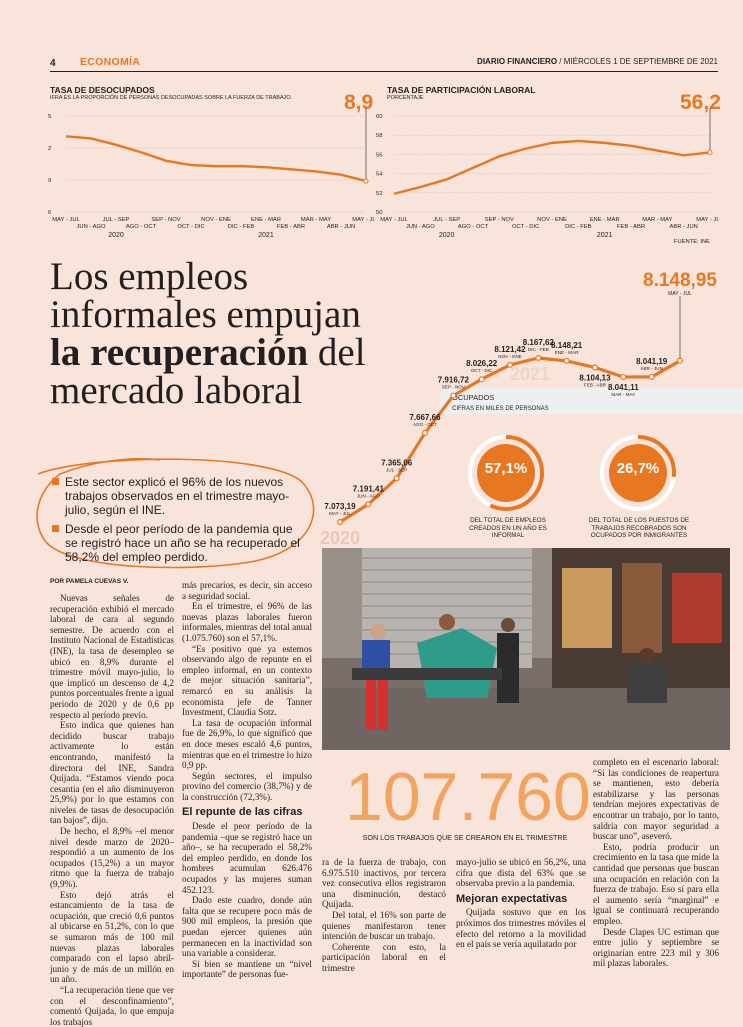 This screenshot has height=1027, width=743. Describe the element at coordinates (396, 469) in the screenshot. I see `period-label: JUL - SEP` at that location.